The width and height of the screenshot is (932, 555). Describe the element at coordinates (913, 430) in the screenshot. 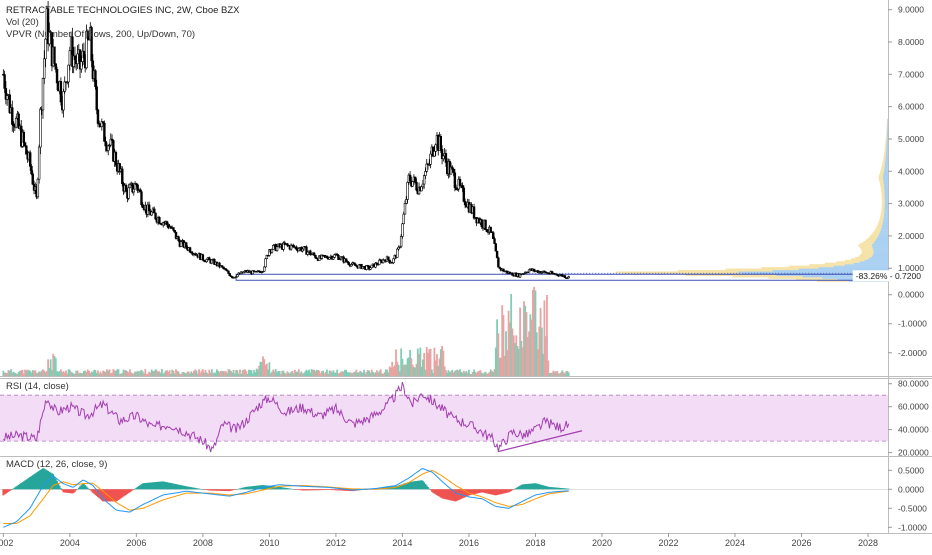

I see `rsi-y-tick-label-2: 40.0000` at that location.